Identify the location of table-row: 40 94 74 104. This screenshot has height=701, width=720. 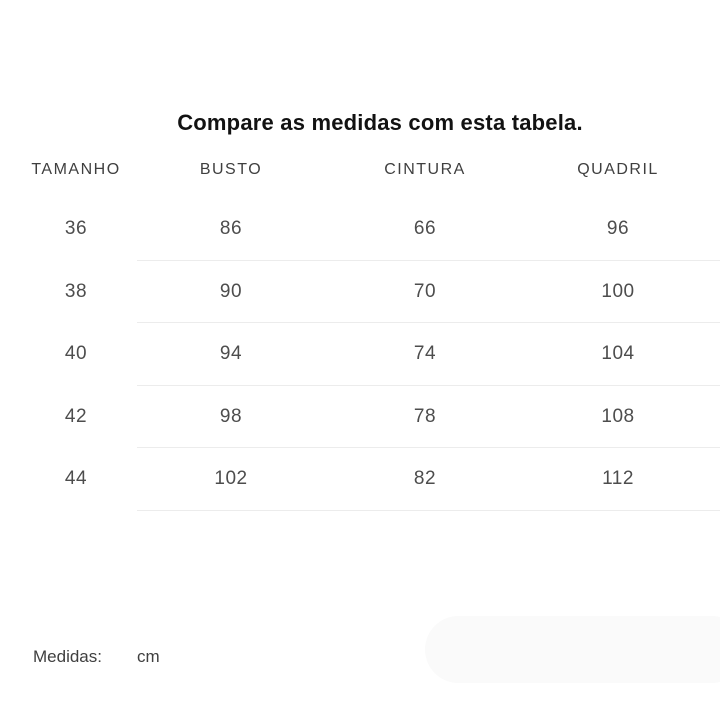
(360, 354).